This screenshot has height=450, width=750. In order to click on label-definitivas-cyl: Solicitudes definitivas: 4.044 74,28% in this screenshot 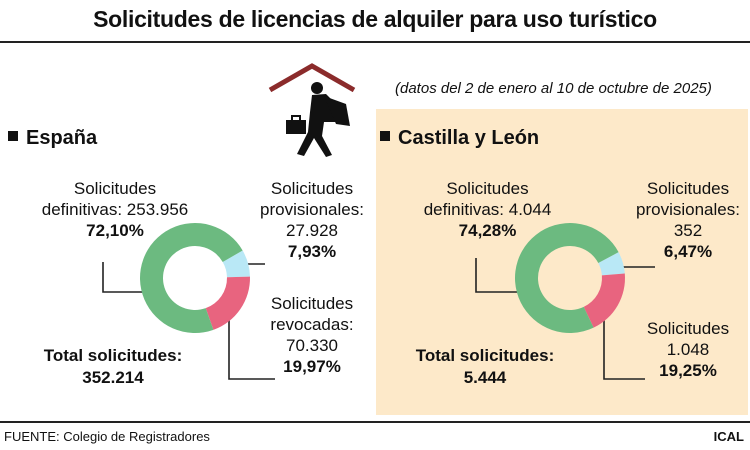, I will do `click(487, 209)`.